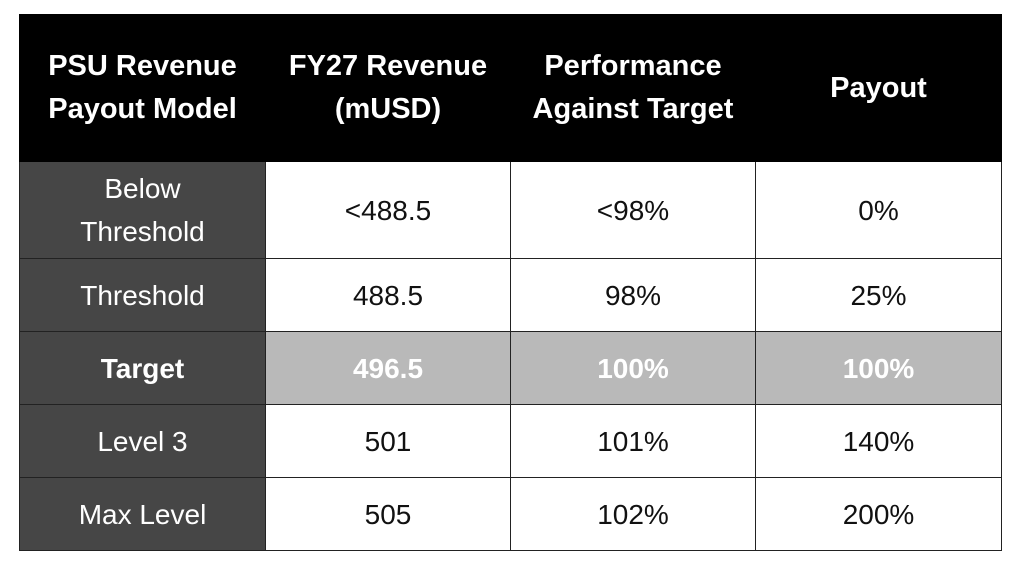  I want to click on revenue-cell: <488.5, so click(388, 210).